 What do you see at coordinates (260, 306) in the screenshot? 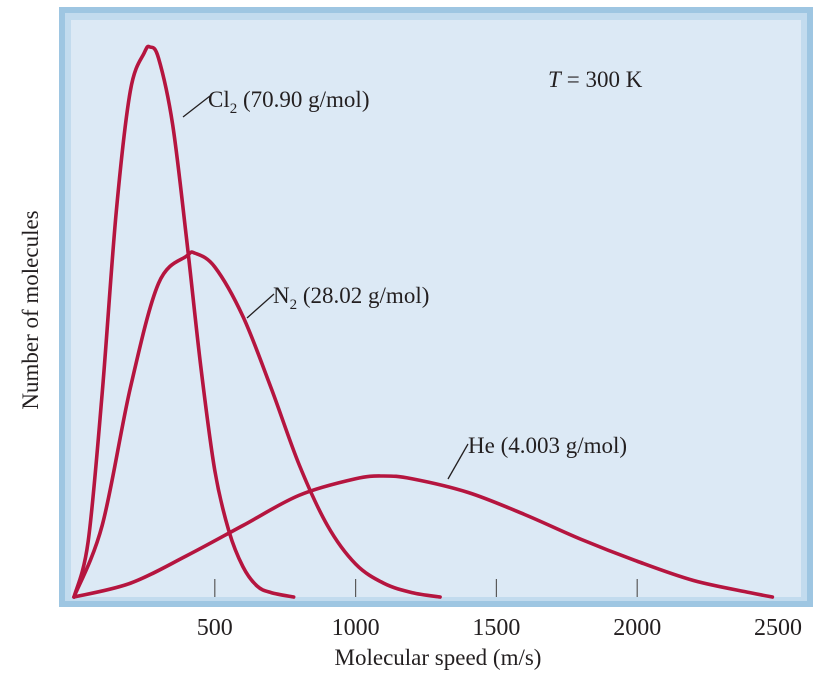
I see `leader-line-n2` at bounding box center [260, 306].